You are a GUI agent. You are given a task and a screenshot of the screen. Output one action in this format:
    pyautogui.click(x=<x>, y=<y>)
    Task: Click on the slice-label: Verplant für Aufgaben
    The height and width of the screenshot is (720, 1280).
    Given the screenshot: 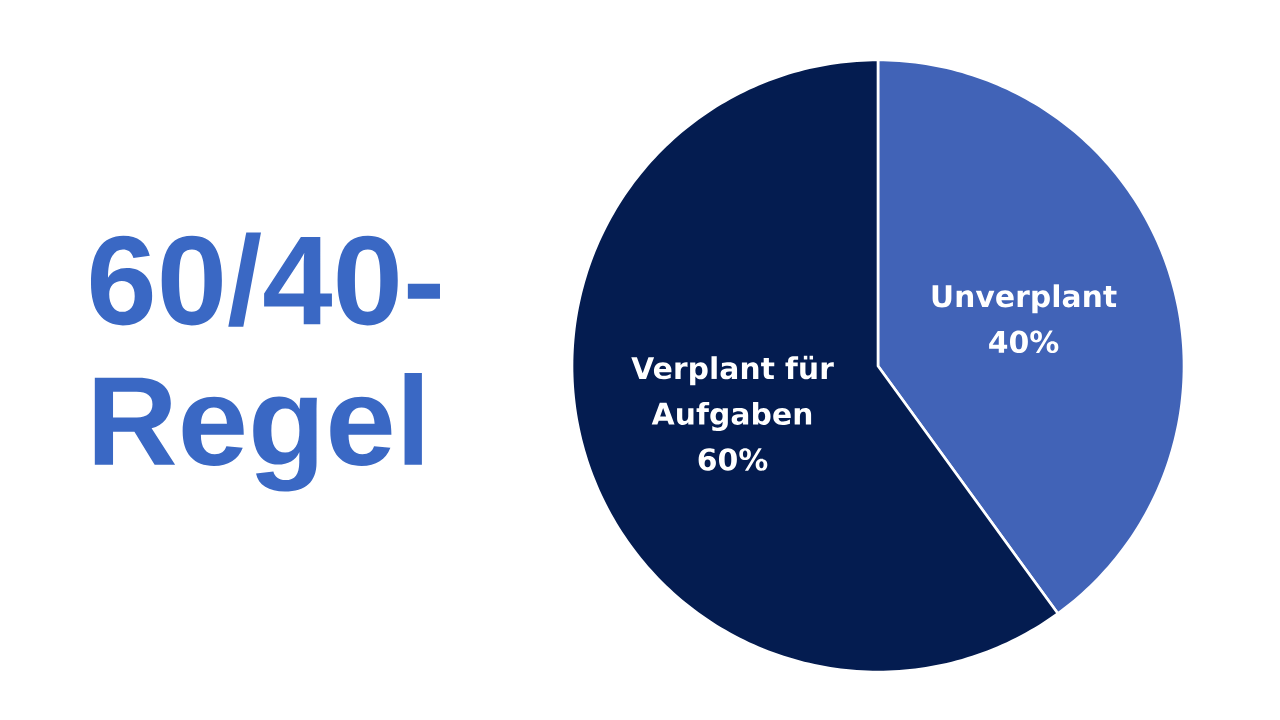 What is the action you would take?
    pyautogui.click(x=732, y=393)
    